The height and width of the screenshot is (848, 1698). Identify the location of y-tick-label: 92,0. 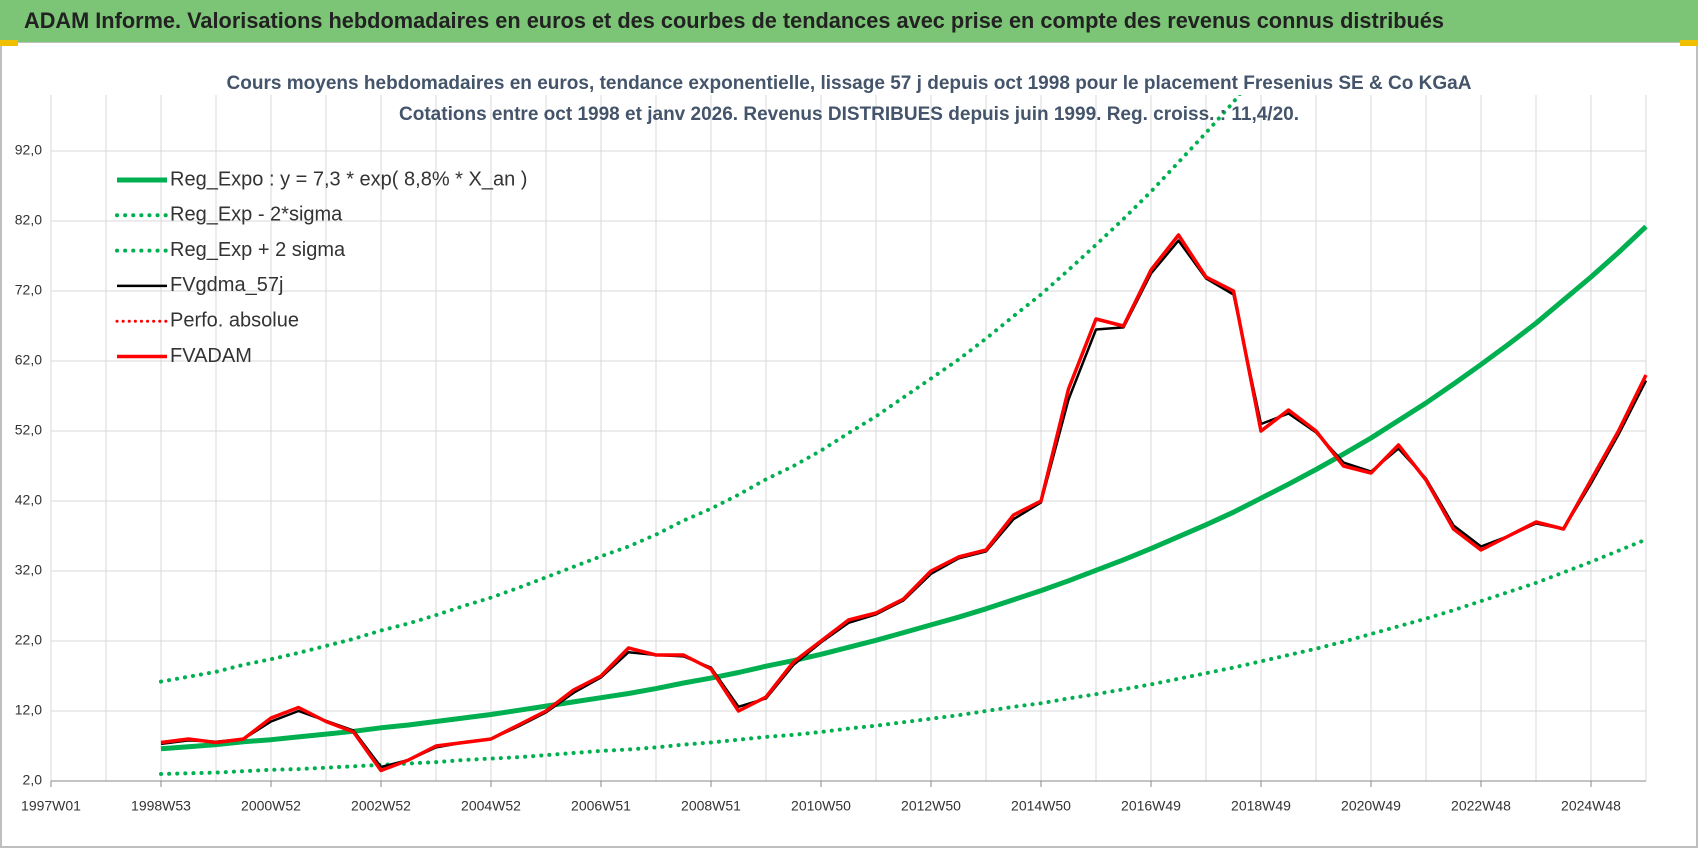
(28, 150).